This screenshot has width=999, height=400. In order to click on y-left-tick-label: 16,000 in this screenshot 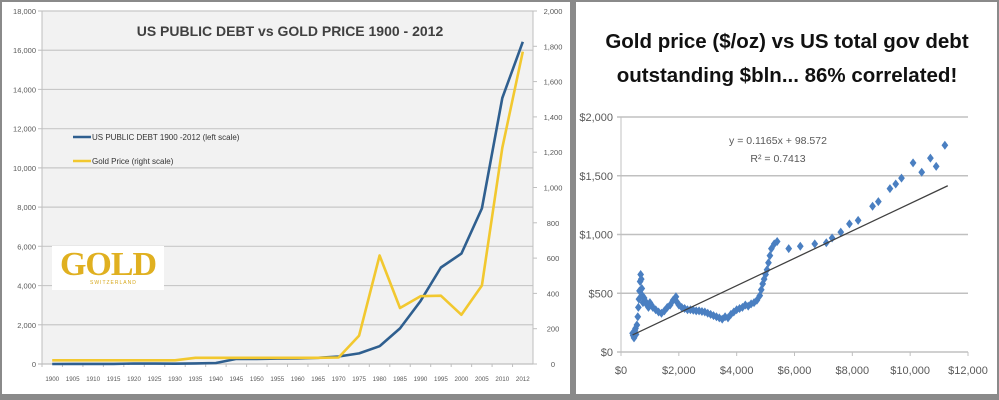, I will do `click(24, 50)`.